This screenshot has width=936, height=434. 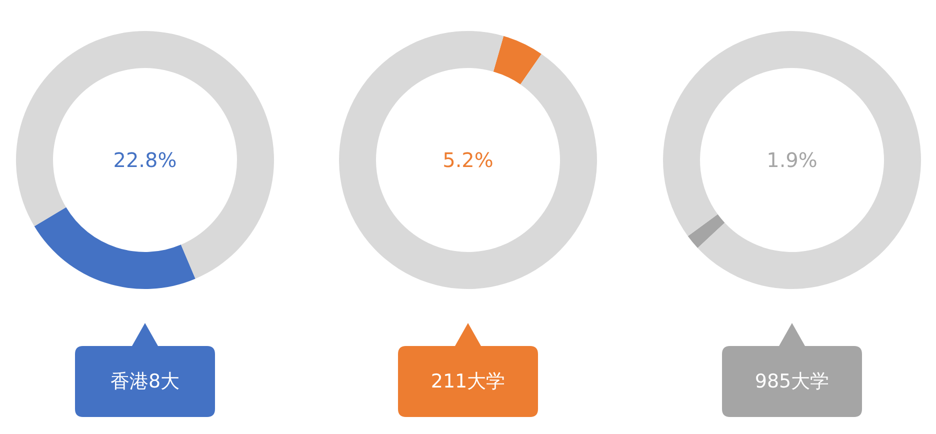 What do you see at coordinates (468, 370) in the screenshot?
I see `title-callout: 211大学` at bounding box center [468, 370].